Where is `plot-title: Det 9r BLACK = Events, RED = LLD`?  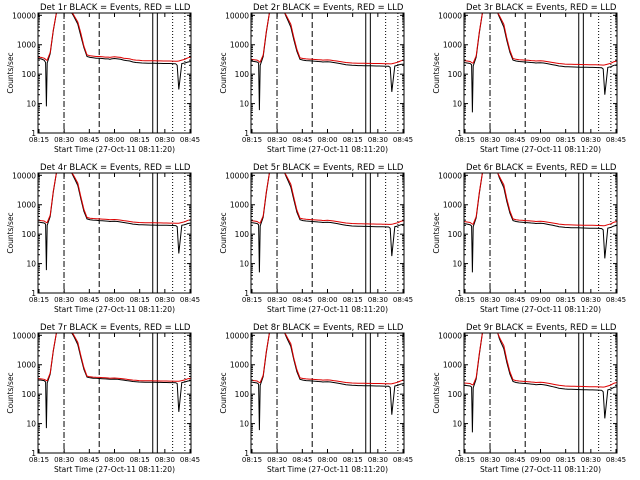 plot-title: Det 9r BLACK = Events, RED = LLD is located at coordinates (541, 328).